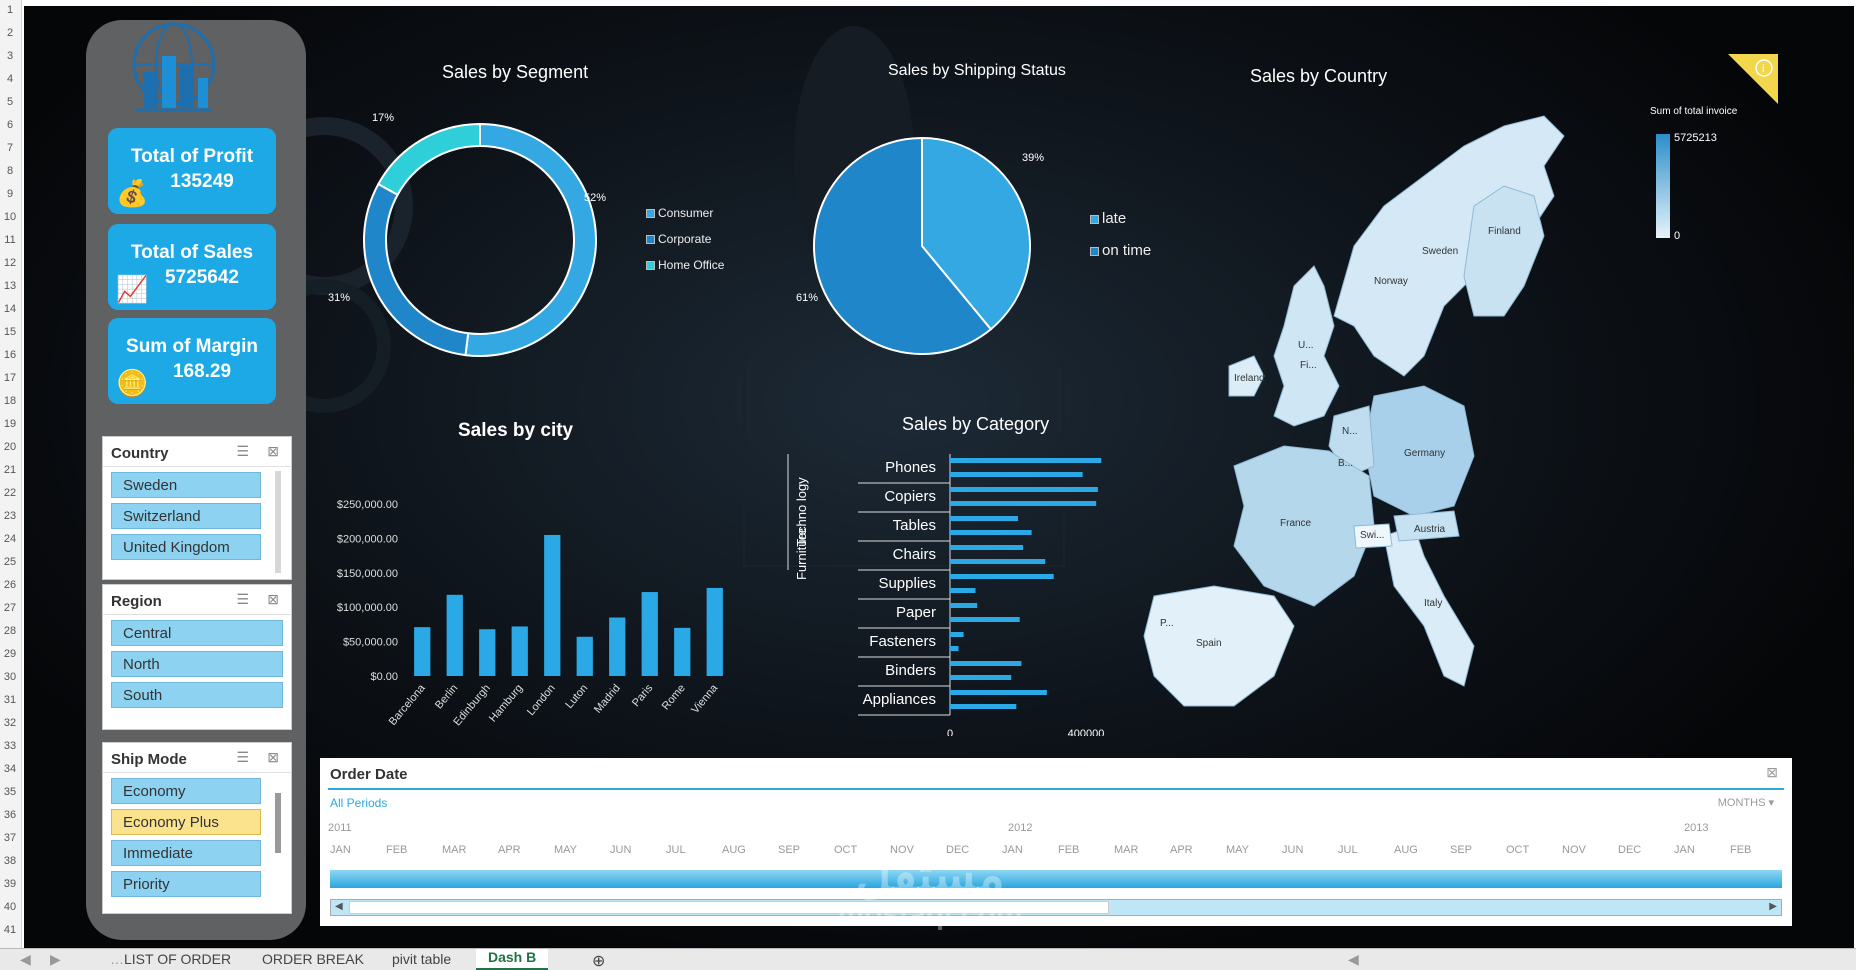 This screenshot has height=970, width=1856. Describe the element at coordinates (1754, 80) in the screenshot. I see `info-icon: i` at that location.